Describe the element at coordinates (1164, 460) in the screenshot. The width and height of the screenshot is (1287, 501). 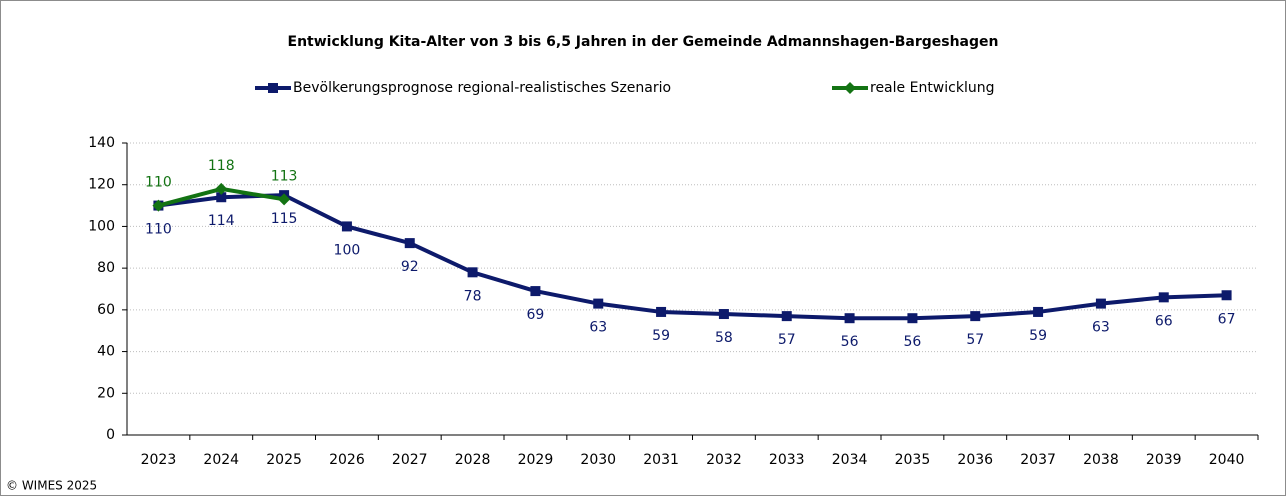
I see `x-tick-label: 2039` at that location.